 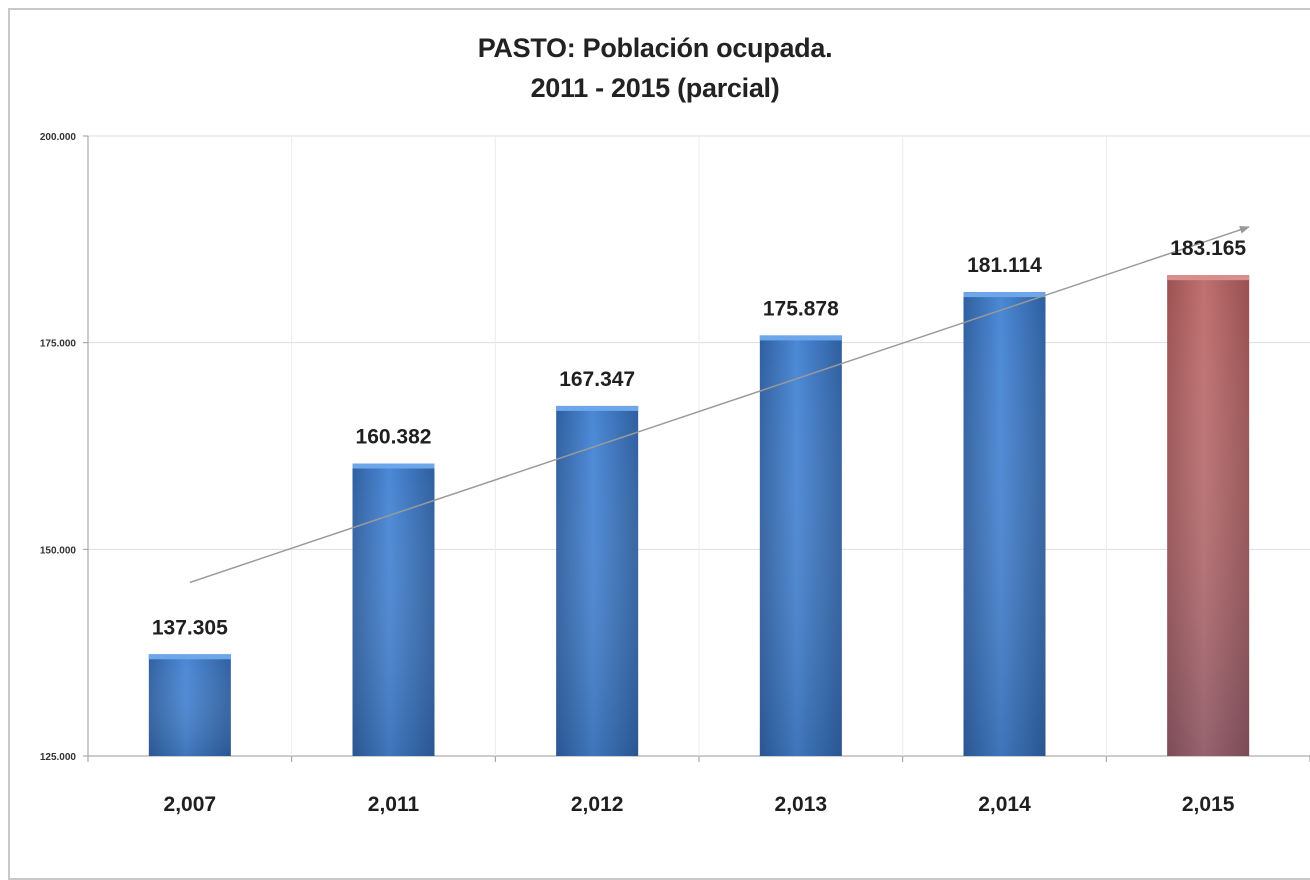 I want to click on chart-title-line-1: PASTO: Población ocupada., so click(x=655, y=48).